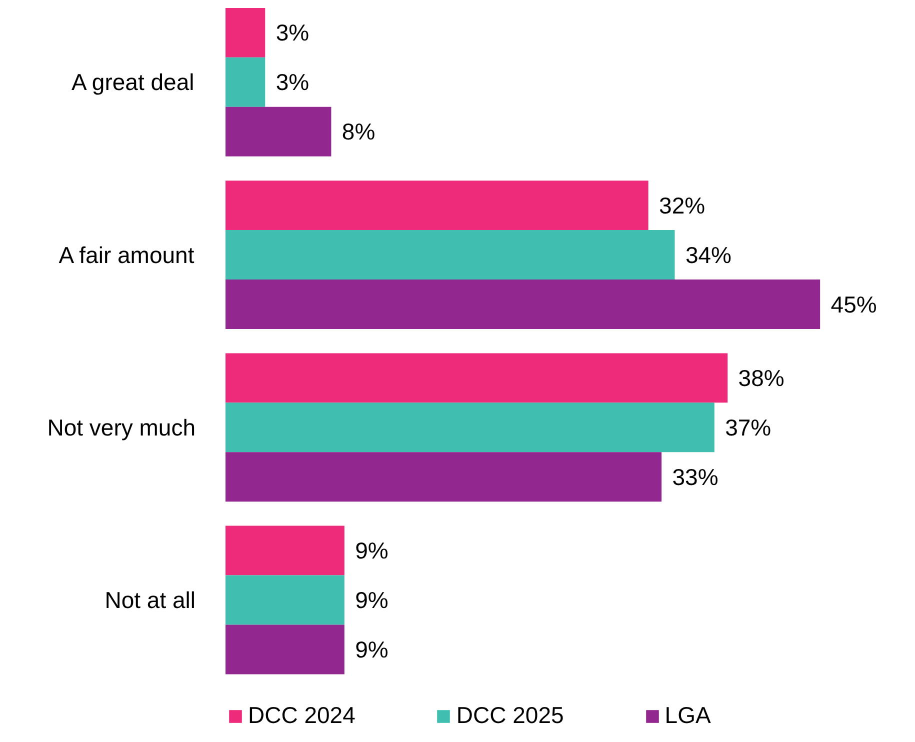 This screenshot has width=915, height=742. I want to click on data-label: 38%, so click(761, 377).